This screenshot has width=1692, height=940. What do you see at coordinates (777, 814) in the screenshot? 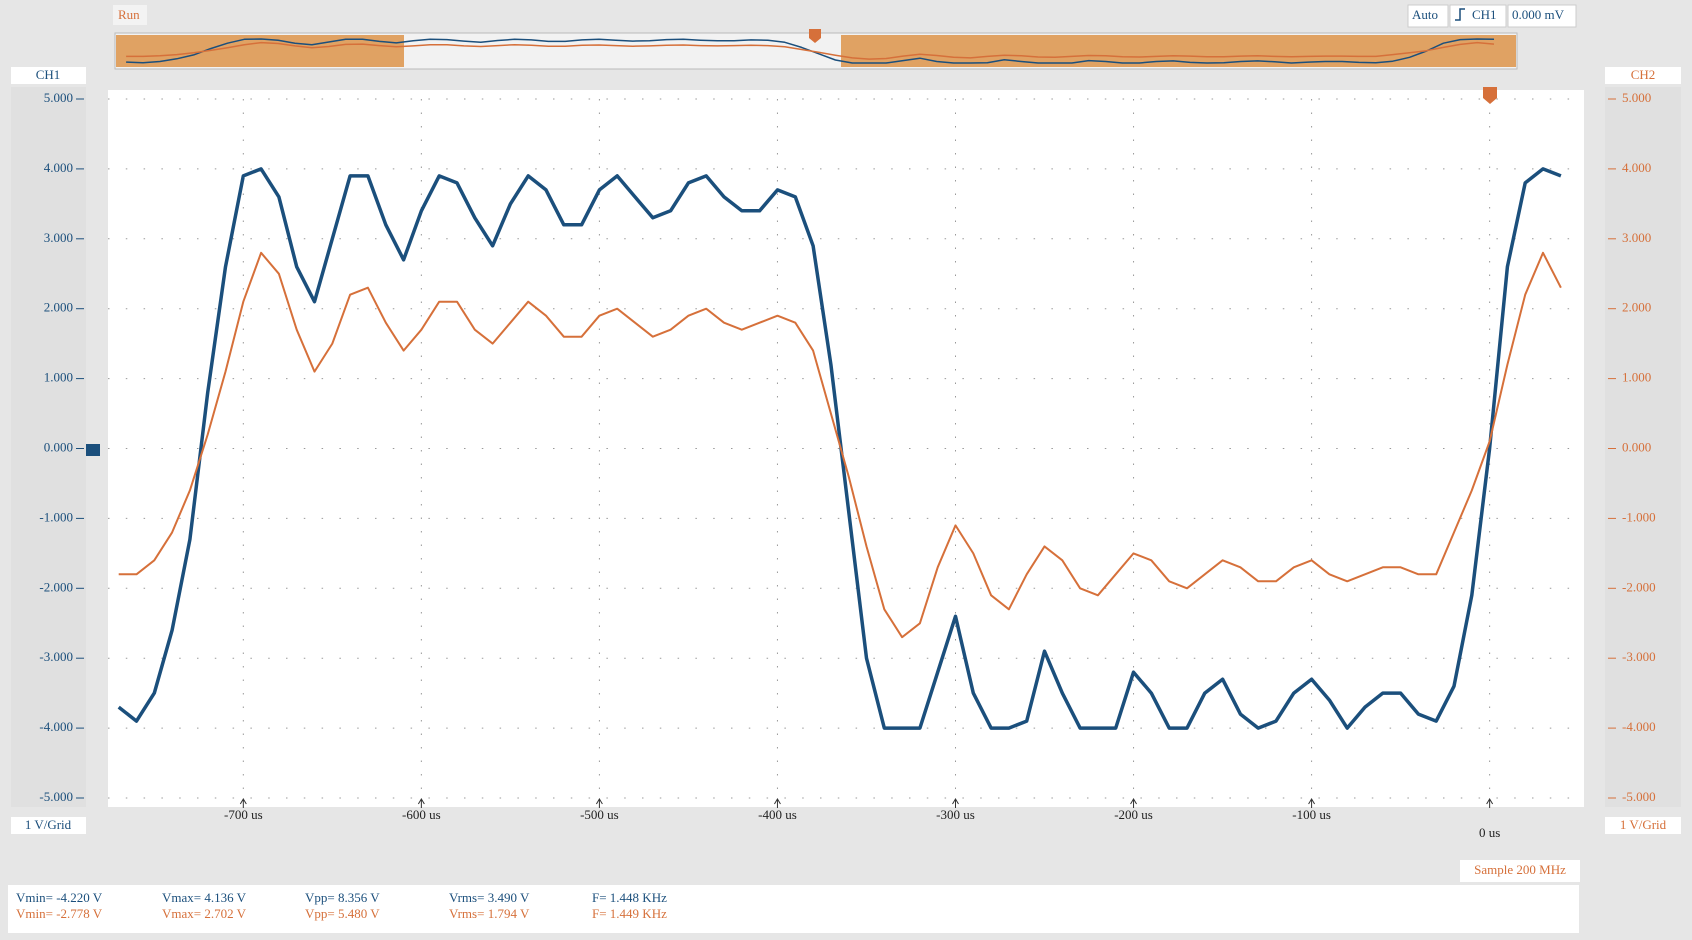
I see `x-tick-label: -400 us` at bounding box center [777, 814].